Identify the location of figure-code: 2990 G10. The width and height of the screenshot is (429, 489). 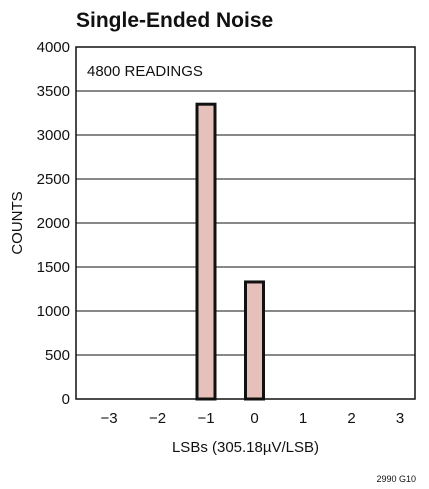
(396, 479).